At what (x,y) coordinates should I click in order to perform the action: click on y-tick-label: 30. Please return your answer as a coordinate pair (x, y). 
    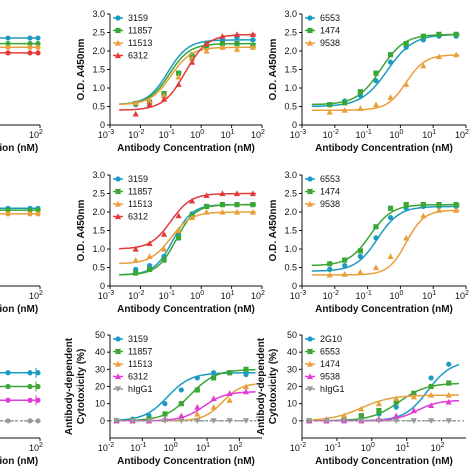
    Looking at the image, I should click on (292, 369).